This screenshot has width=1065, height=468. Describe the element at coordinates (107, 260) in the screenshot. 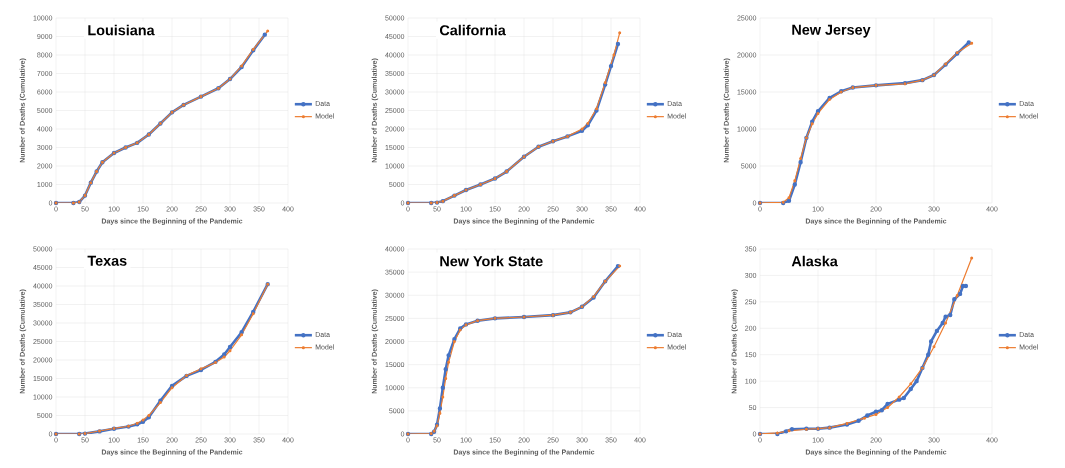

I see `chart-title: Texas` at that location.